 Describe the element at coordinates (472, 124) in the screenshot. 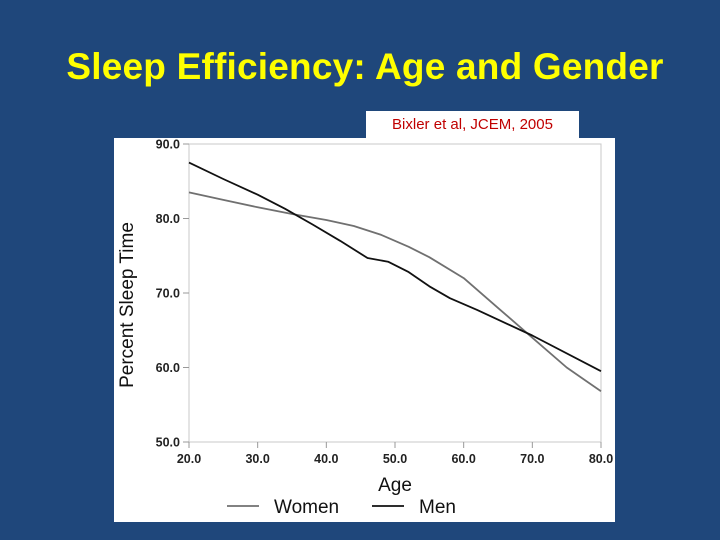

I see `citation-label: Bixler et al, JCEM, 2005` at that location.